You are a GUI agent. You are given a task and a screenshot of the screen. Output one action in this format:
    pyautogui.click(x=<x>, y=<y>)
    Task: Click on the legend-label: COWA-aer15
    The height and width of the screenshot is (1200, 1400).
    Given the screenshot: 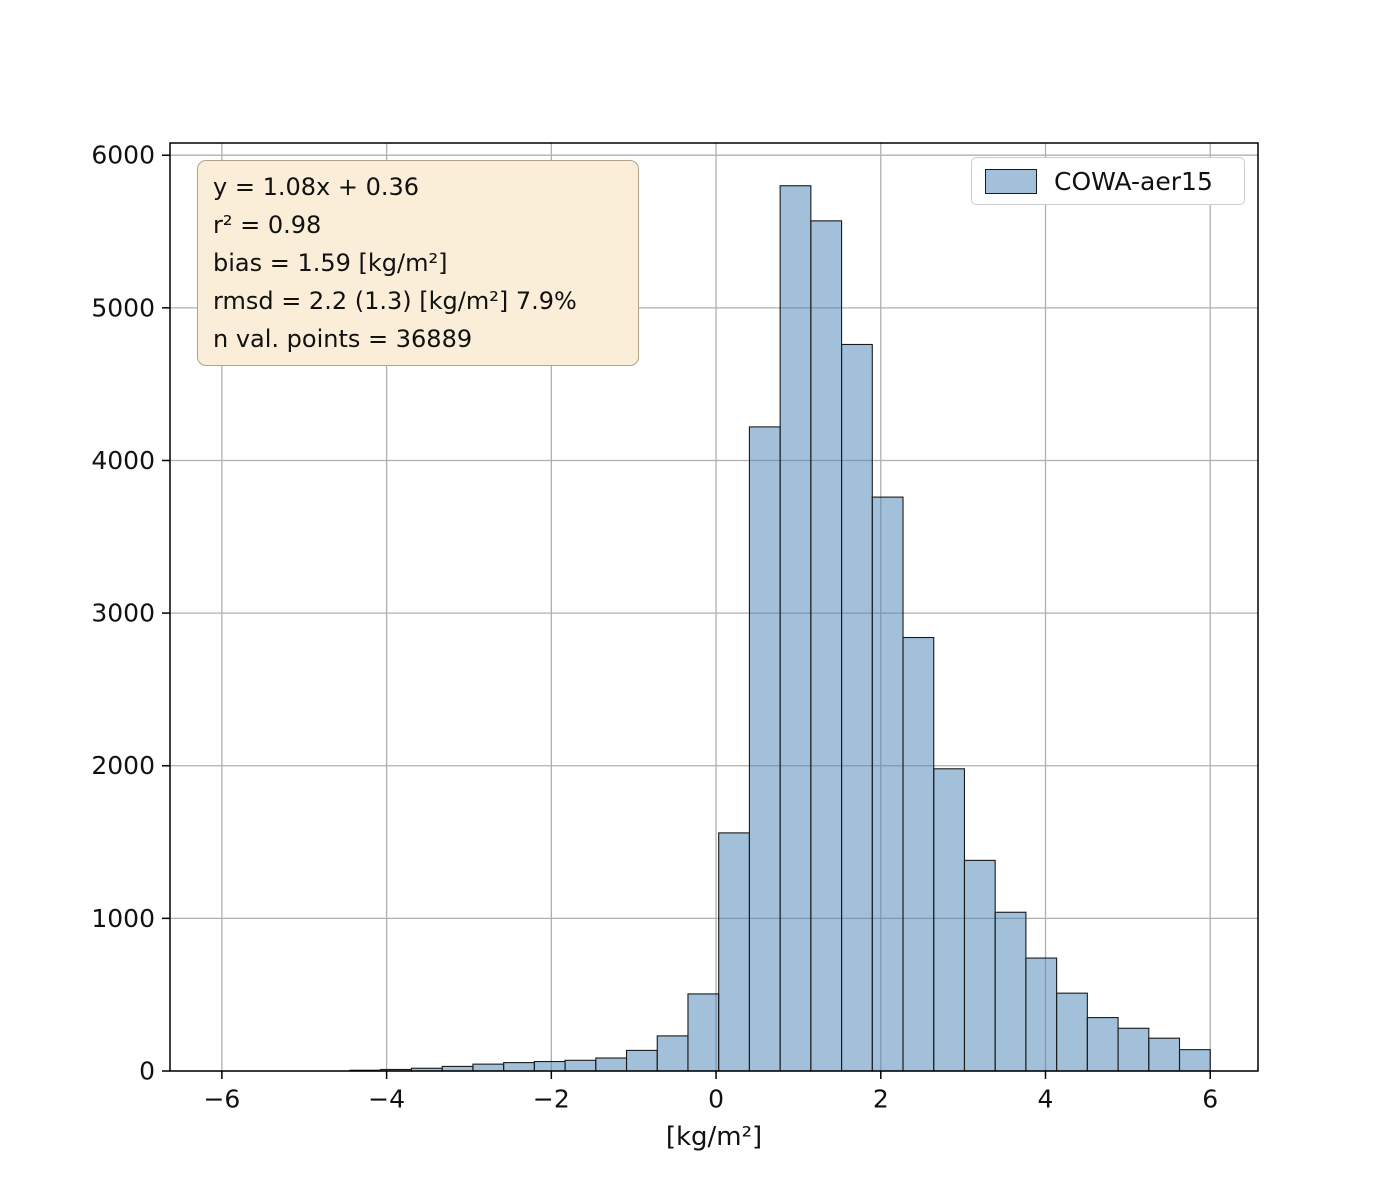 What is the action you would take?
    pyautogui.click(x=1133, y=181)
    